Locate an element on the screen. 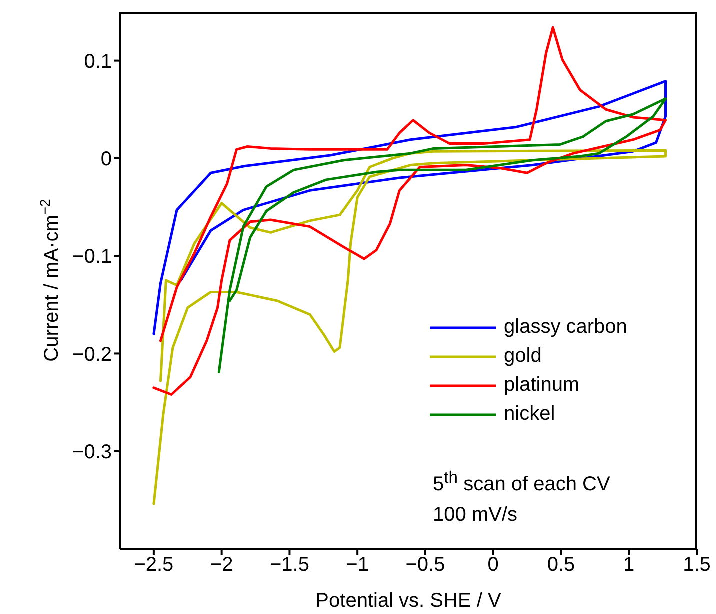 Image resolution: width=716 pixels, height=614 pixels. y-tick-label: −0.2 is located at coordinates (92, 355).